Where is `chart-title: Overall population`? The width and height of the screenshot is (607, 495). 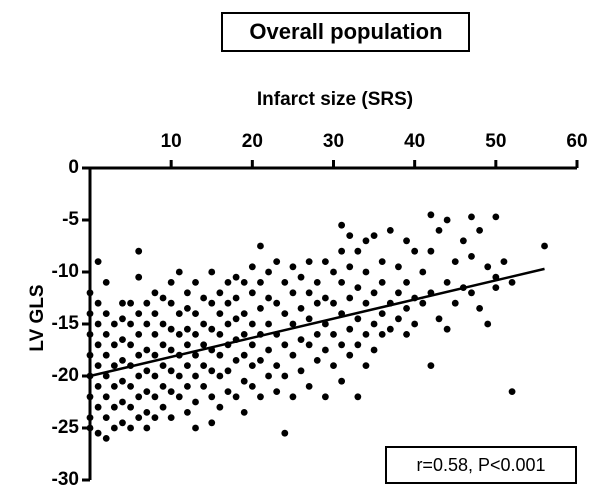 chart-title: Overall population is located at coordinates (345, 31).